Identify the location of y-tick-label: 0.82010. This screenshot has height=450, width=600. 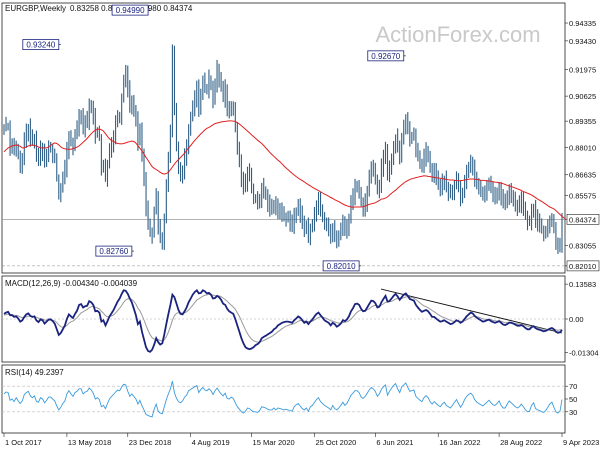
(582, 266).